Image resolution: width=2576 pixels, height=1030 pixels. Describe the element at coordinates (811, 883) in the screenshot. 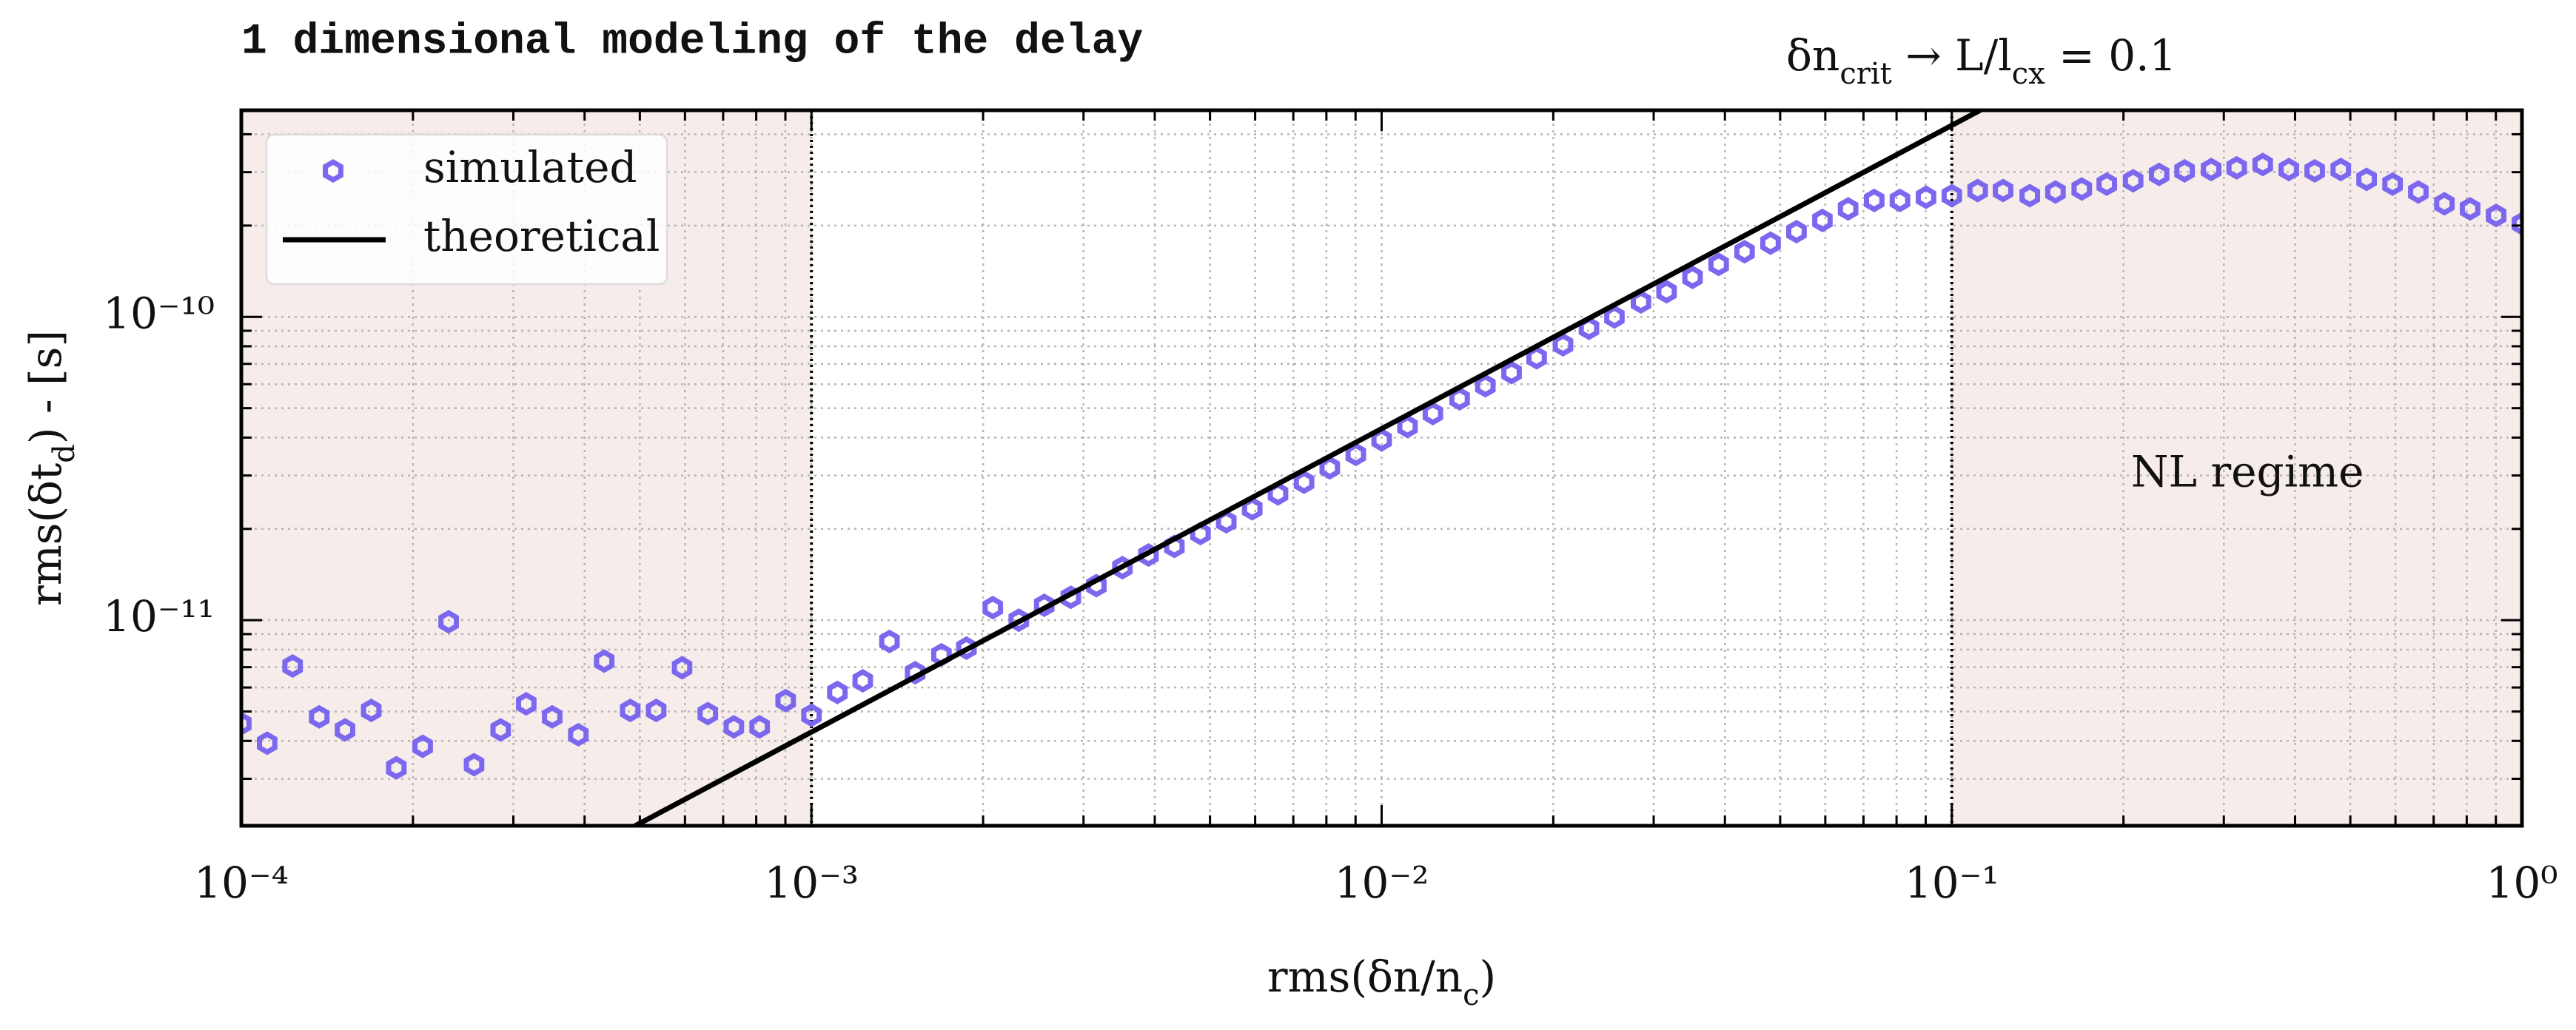

I see `x-tick-label: 10⁻³` at that location.